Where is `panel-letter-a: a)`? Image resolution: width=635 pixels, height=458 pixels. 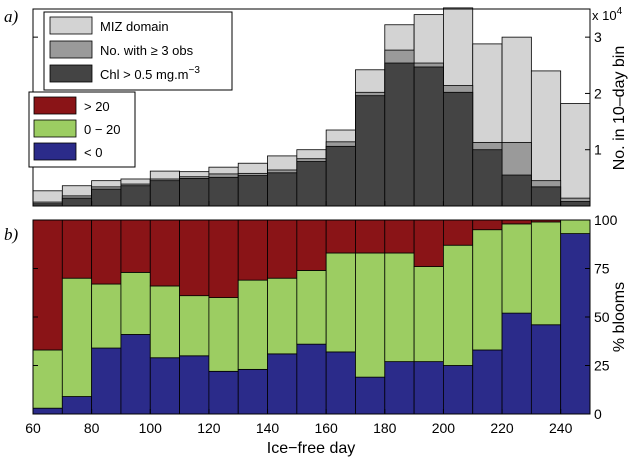 panel-letter-a: a) is located at coordinates (11, 16).